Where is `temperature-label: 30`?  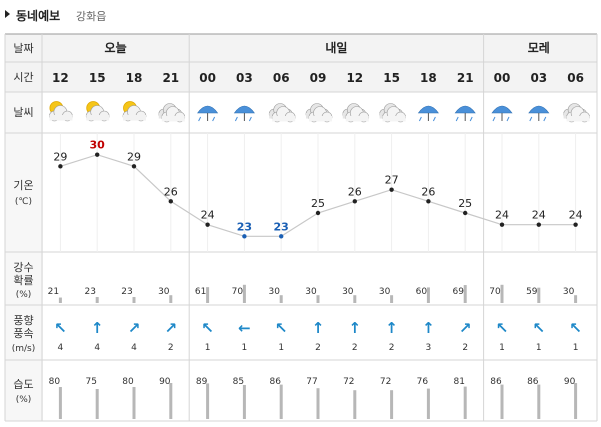
temperature-label: 30 is located at coordinates (98, 145).